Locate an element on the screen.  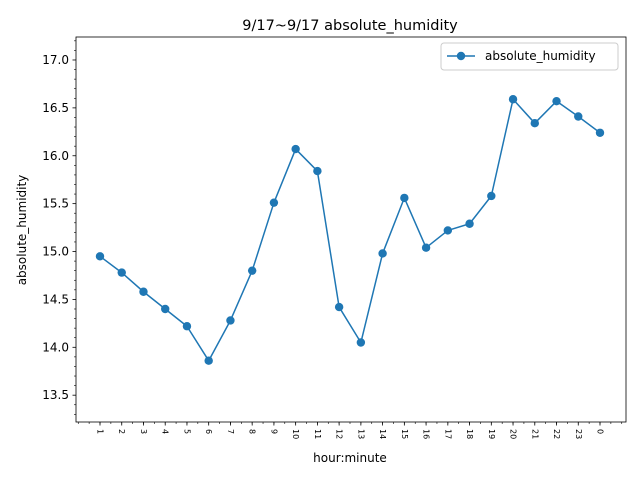
legend: absolute_humidity is located at coordinates (529, 56).